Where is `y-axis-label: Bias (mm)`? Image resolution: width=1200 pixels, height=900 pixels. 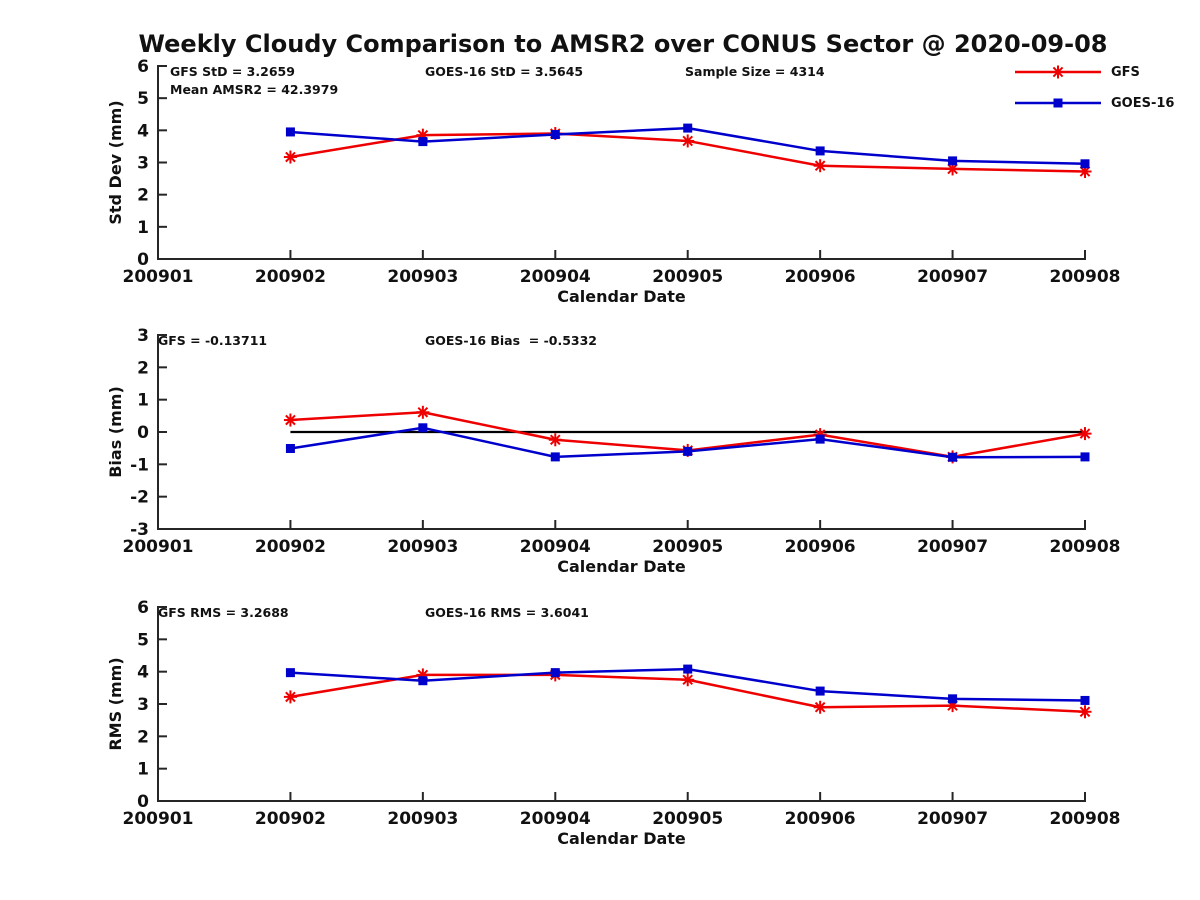 y-axis-label: Bias (mm) is located at coordinates (115, 432).